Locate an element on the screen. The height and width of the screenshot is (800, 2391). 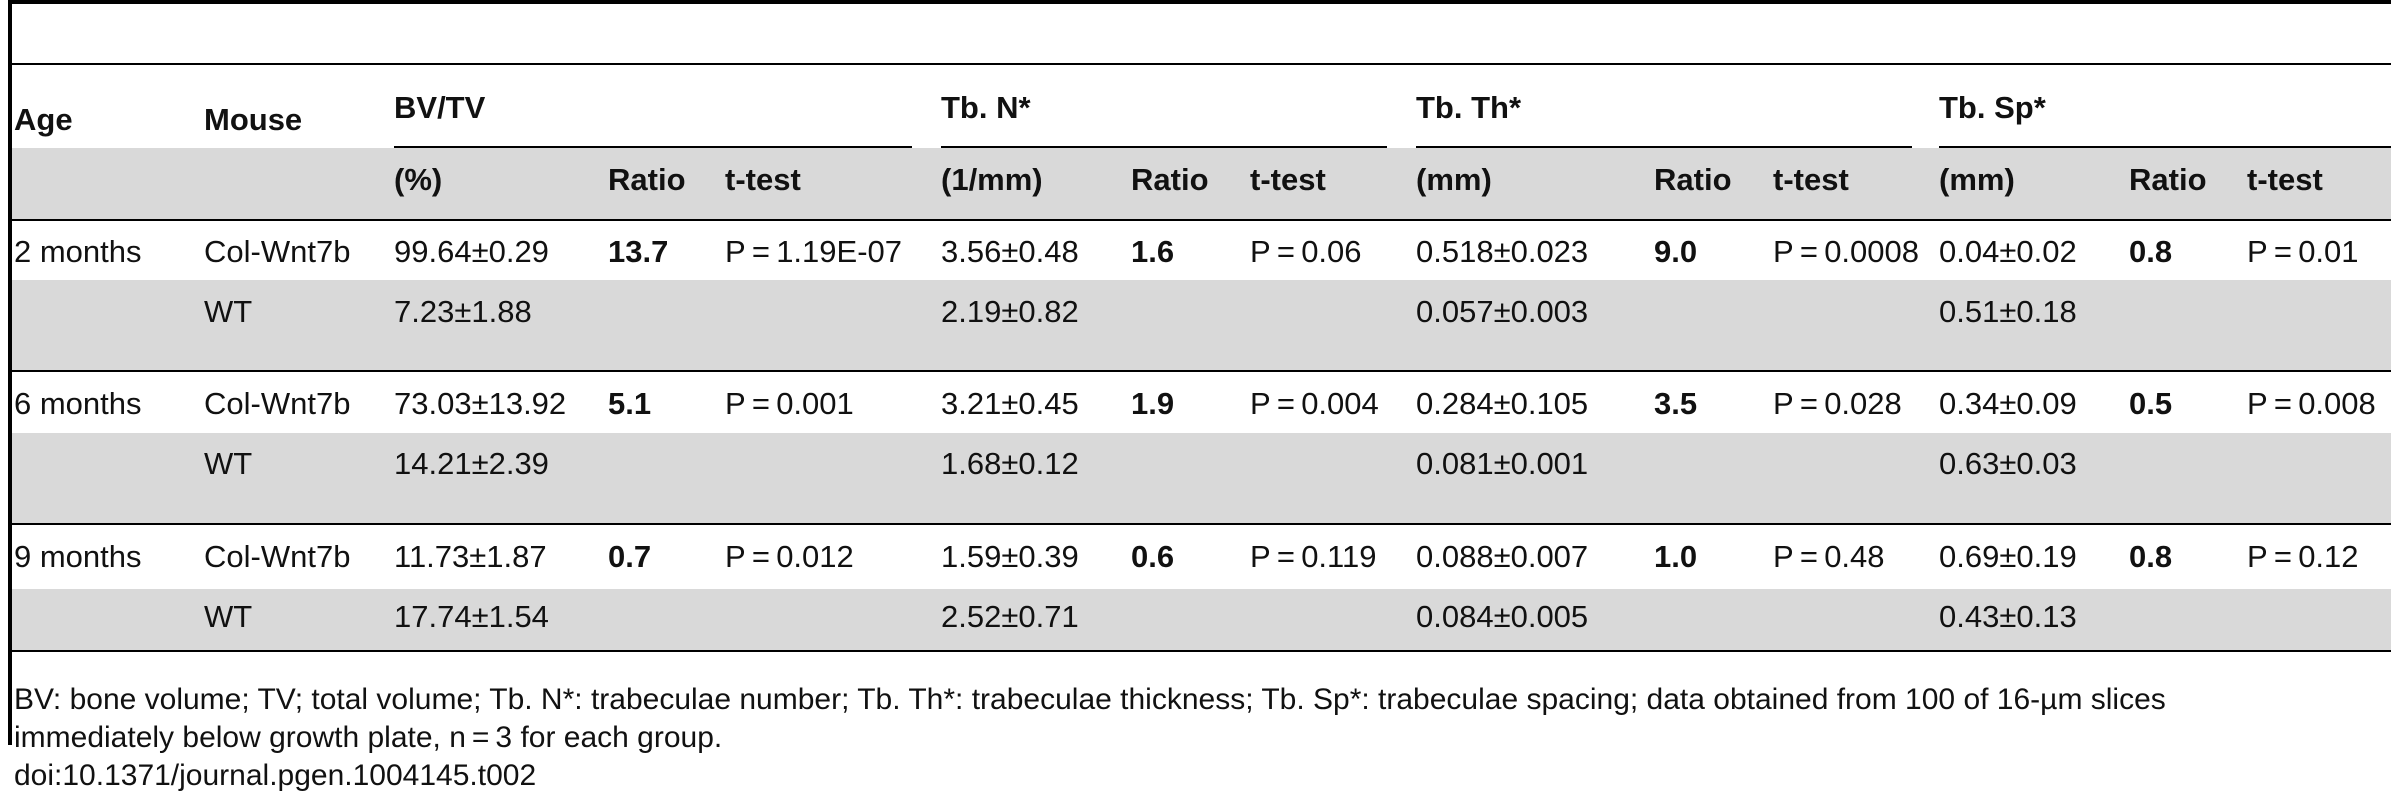
doi-link: doi:10.1371/journal.pgen.1004145.t002 is located at coordinates (275, 775).